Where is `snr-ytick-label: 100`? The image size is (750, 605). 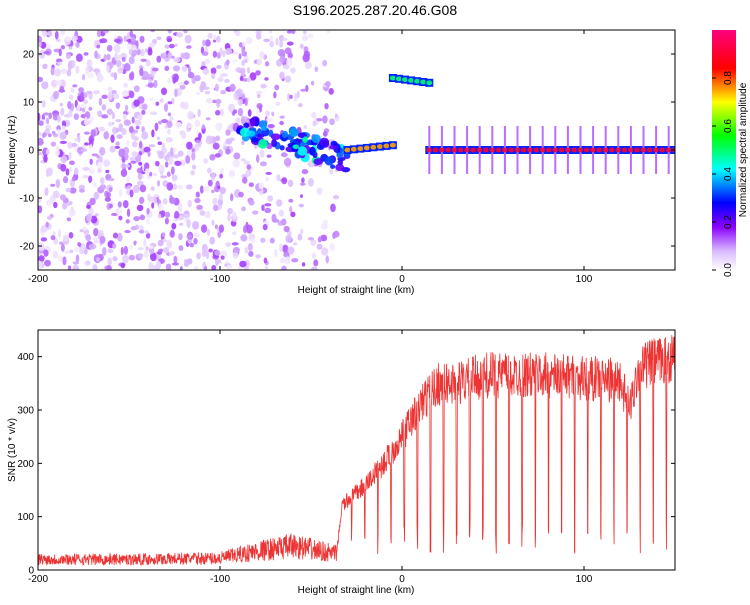
snr-ytick-label: 100 is located at coordinates (25, 517).